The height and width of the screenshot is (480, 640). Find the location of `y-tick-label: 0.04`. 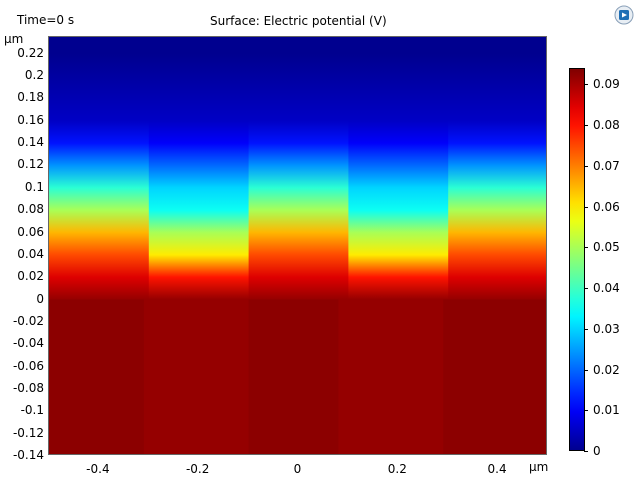

y-tick-label: 0.04 is located at coordinates (30, 253).